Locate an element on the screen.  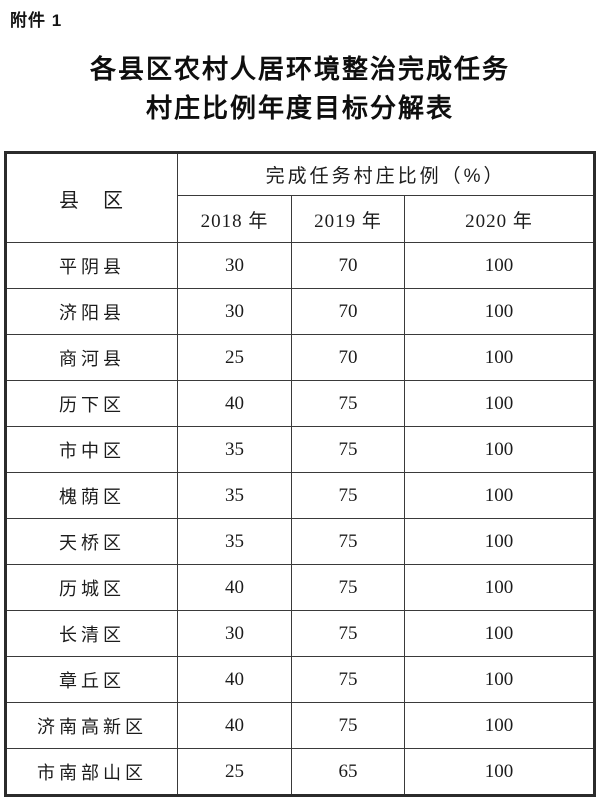
table-row: 商河县 25 70 100 is located at coordinates (300, 357).